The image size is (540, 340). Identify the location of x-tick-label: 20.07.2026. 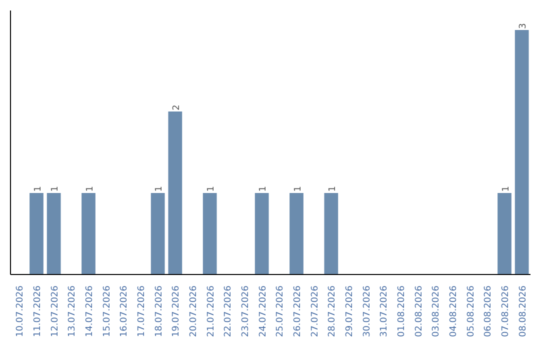
(194, 311).